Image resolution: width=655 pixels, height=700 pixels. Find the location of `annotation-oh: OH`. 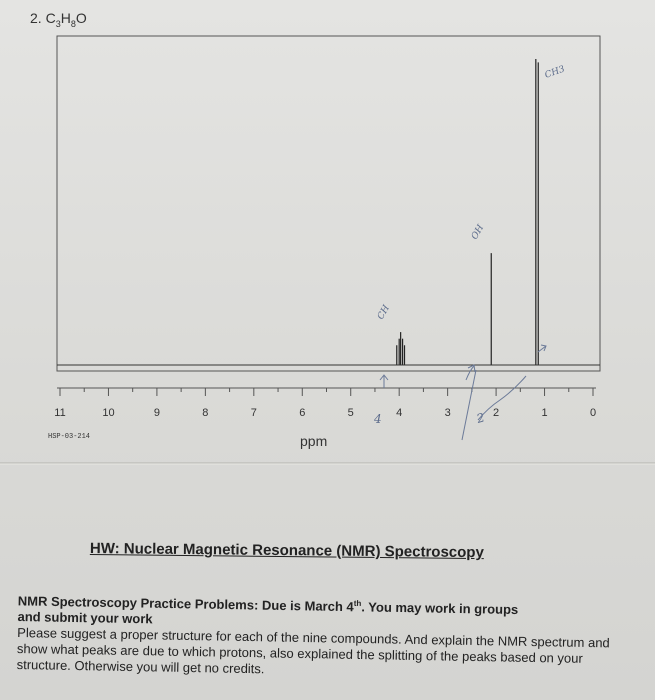

annotation-oh: OH is located at coordinates (478, 232).